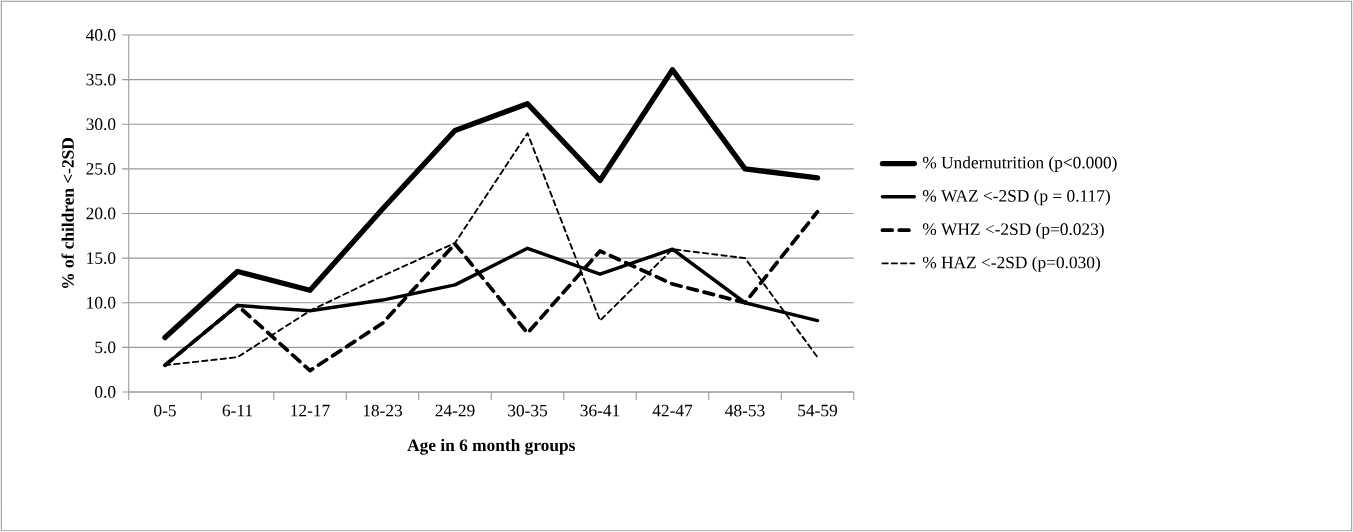  What do you see at coordinates (1019, 164) in the screenshot?
I see `legend-label: % Undernutrition (p<0.000)` at bounding box center [1019, 164].